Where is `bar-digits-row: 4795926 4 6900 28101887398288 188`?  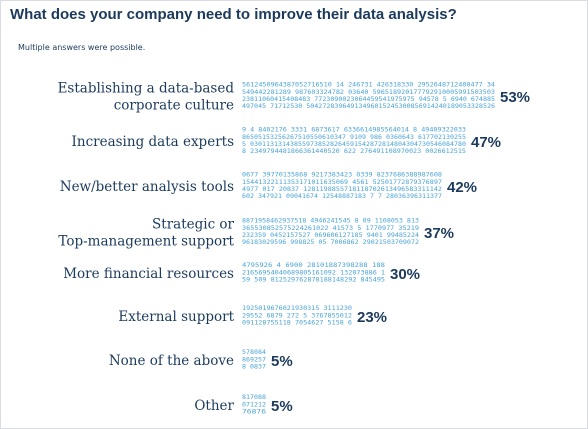 bar-digits-row: 4795926 4 6900 28101887398288 188 is located at coordinates (313, 265).